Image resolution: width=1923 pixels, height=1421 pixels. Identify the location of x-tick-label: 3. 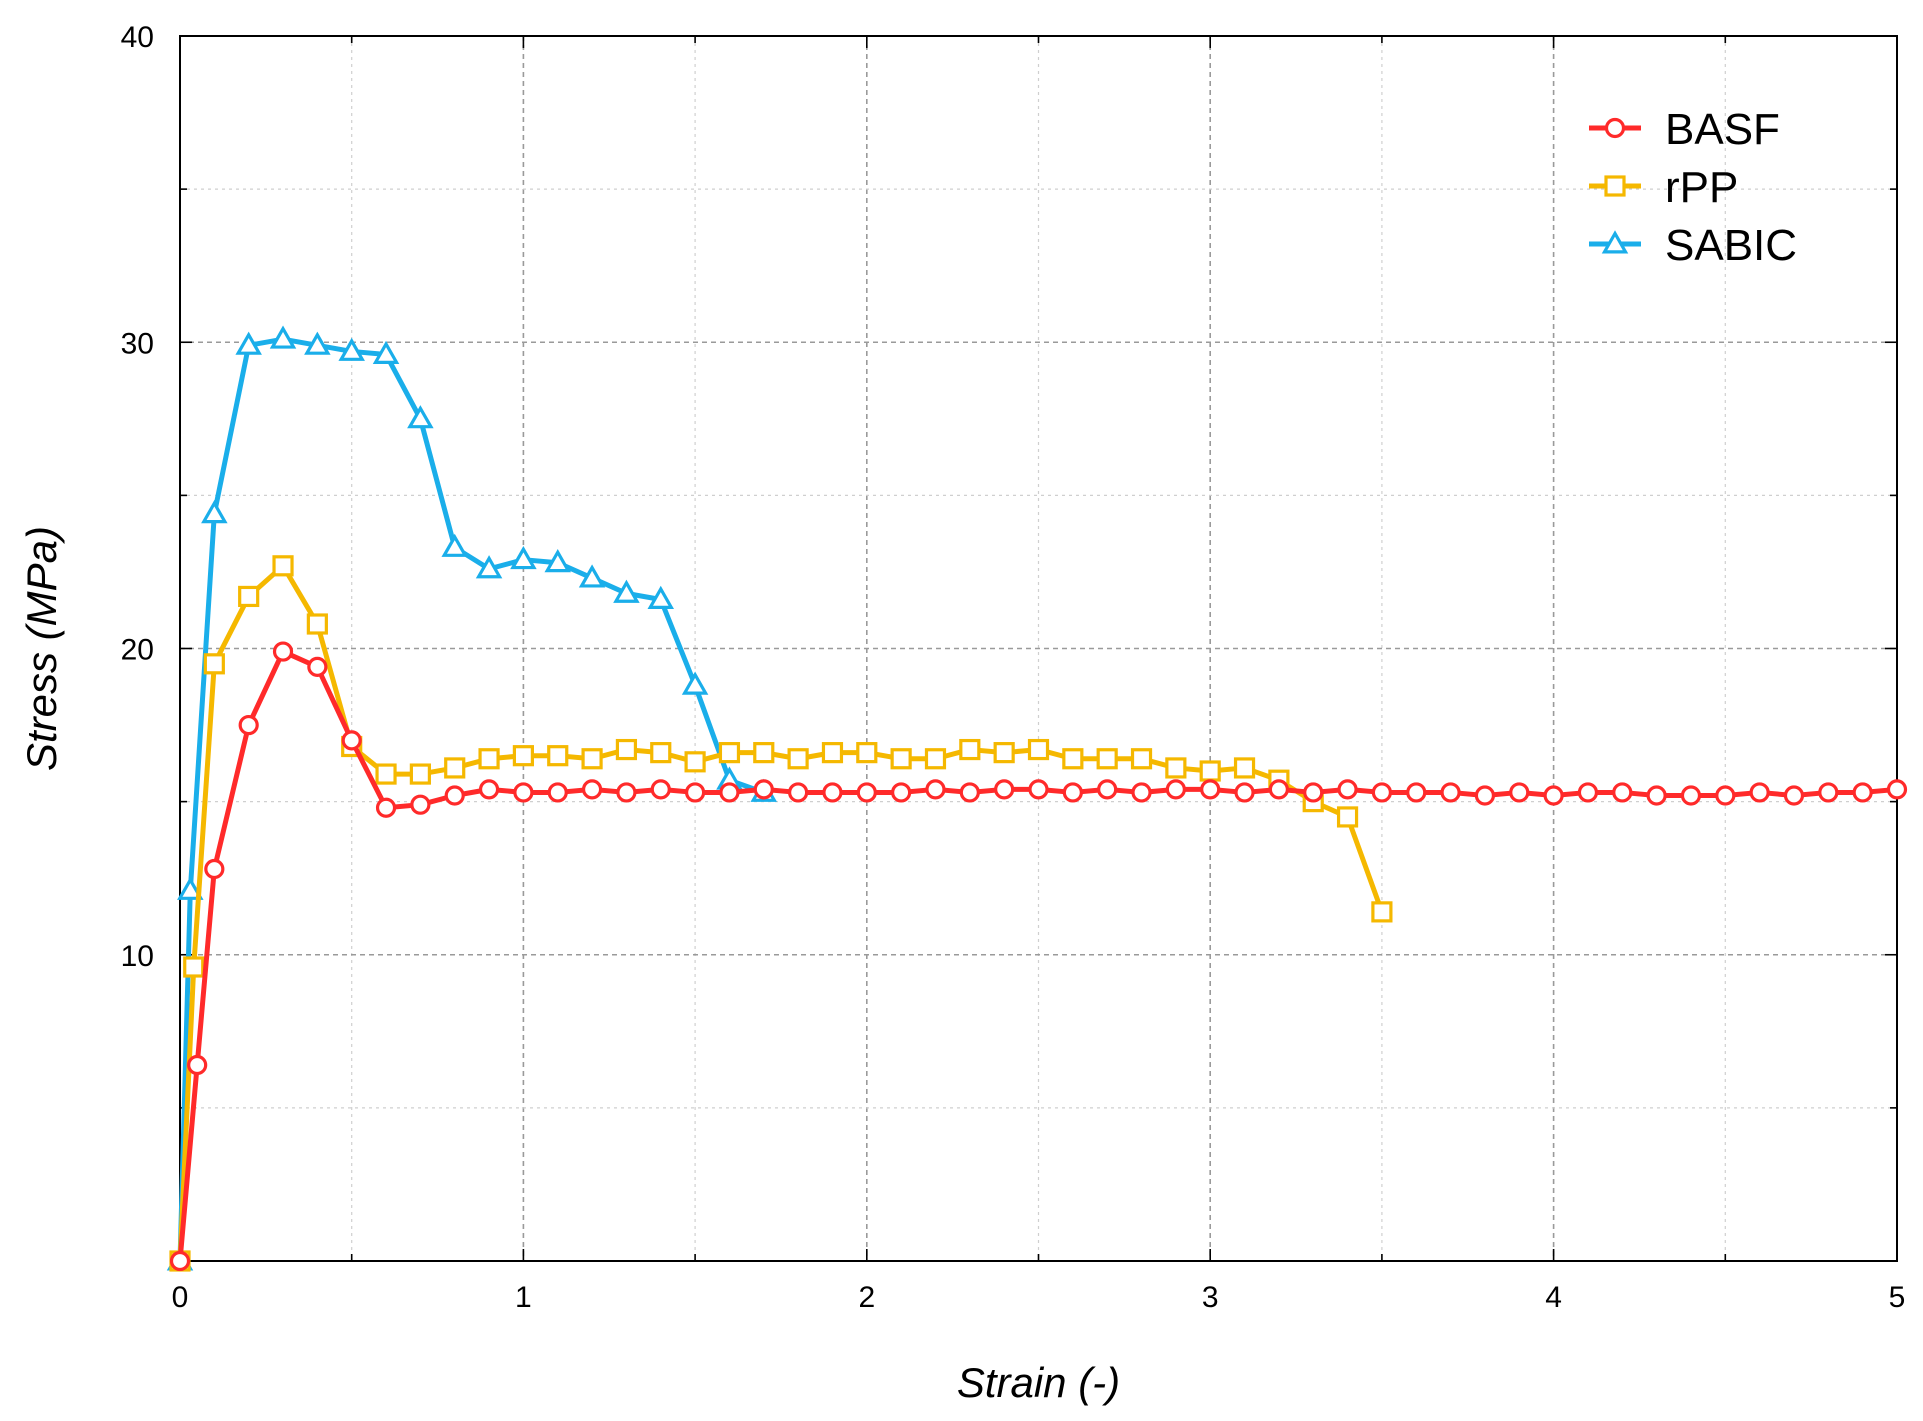
(1210, 1297).